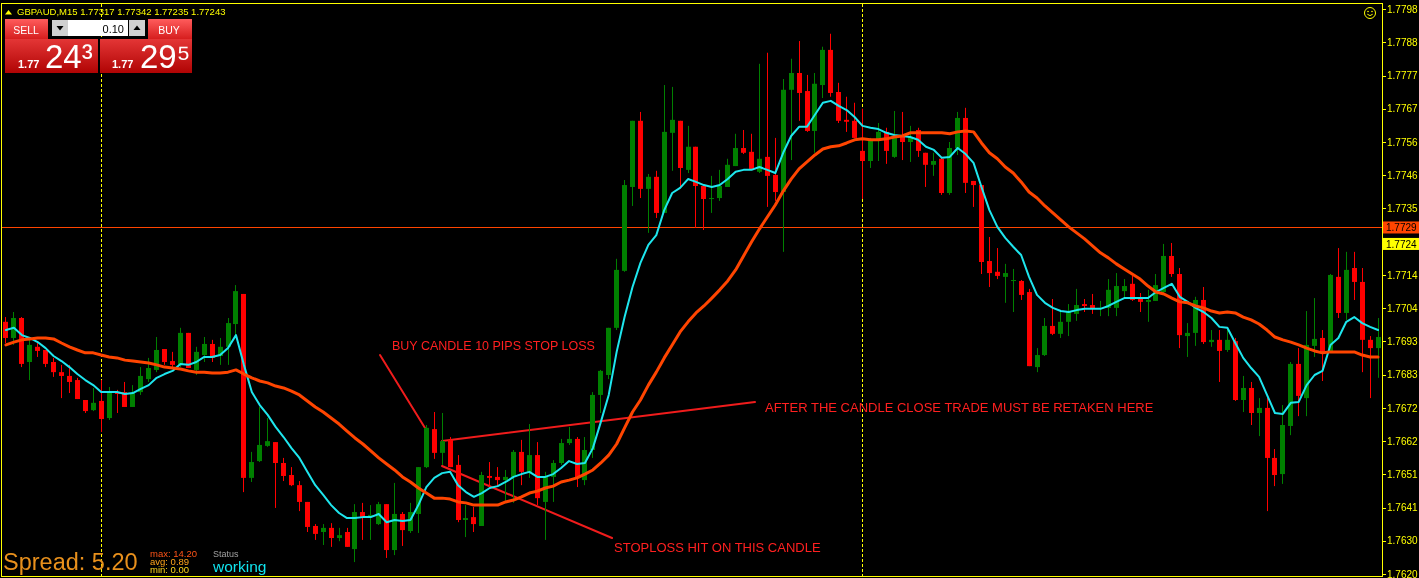 This screenshot has height=578, width=1419. Describe the element at coordinates (717, 547) in the screenshot. I see `annotation: STOPLOSS HIT ON THIS CANDLE` at that location.